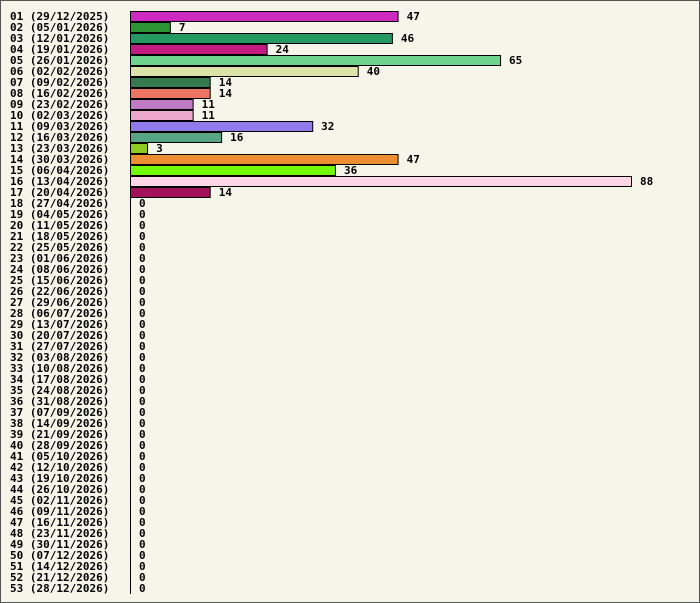 The image size is (700, 603). I want to click on category-label: 21 (18/05/2026), so click(59, 236).